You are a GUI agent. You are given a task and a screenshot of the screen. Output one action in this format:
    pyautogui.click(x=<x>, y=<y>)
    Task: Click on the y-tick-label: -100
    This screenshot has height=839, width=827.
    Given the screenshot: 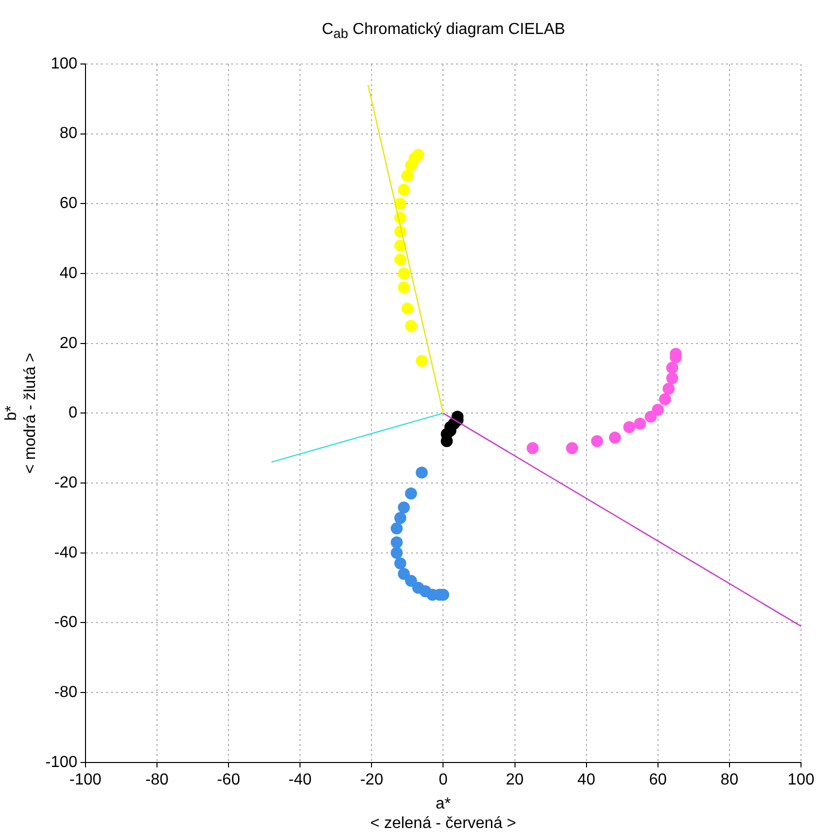 What is the action you would take?
    pyautogui.click(x=61, y=762)
    